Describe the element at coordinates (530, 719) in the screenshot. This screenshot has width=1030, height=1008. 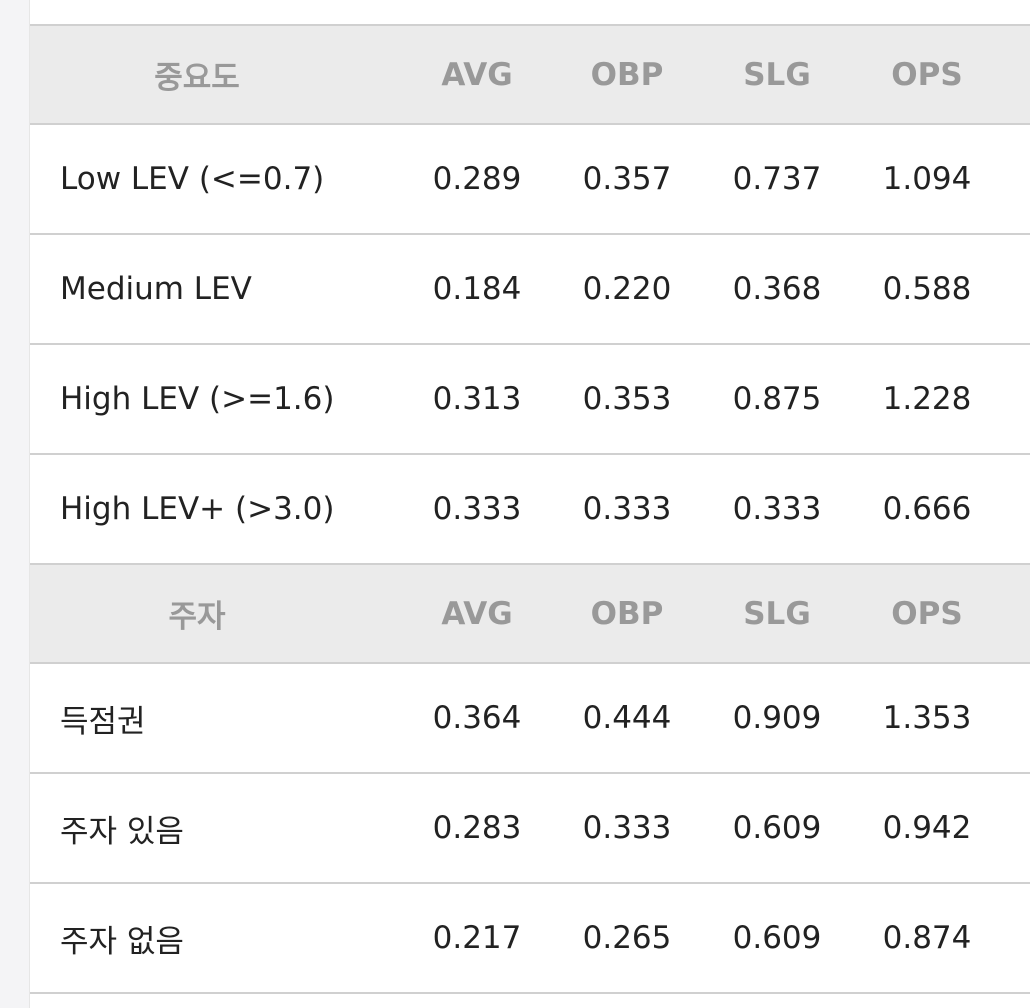
I see `data-row: 득점권 0.364 0.444 0.909 1.353` at that location.